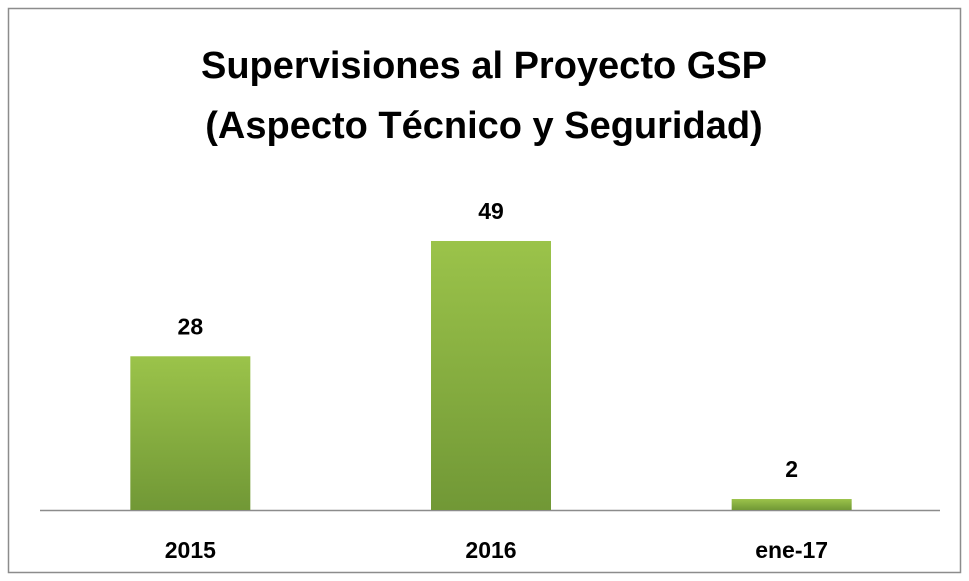 This screenshot has width=969, height=581. I want to click on value-label: 49, so click(491, 211).